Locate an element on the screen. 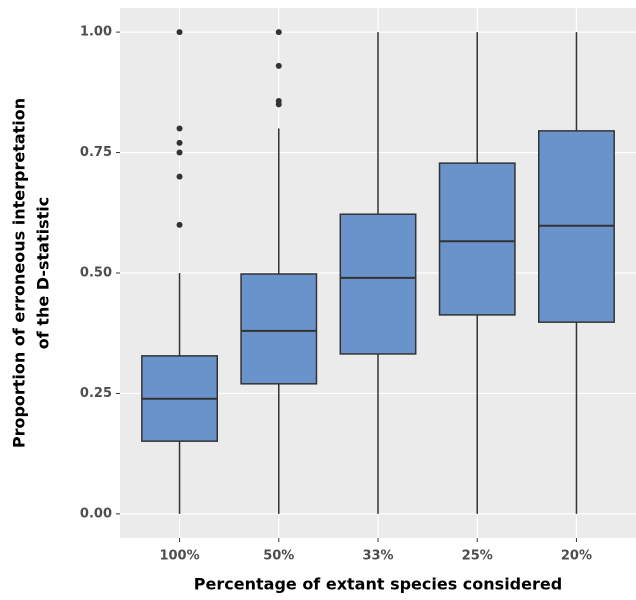 The width and height of the screenshot is (636, 600). y-tick-label: 1.00 is located at coordinates (96, 32).